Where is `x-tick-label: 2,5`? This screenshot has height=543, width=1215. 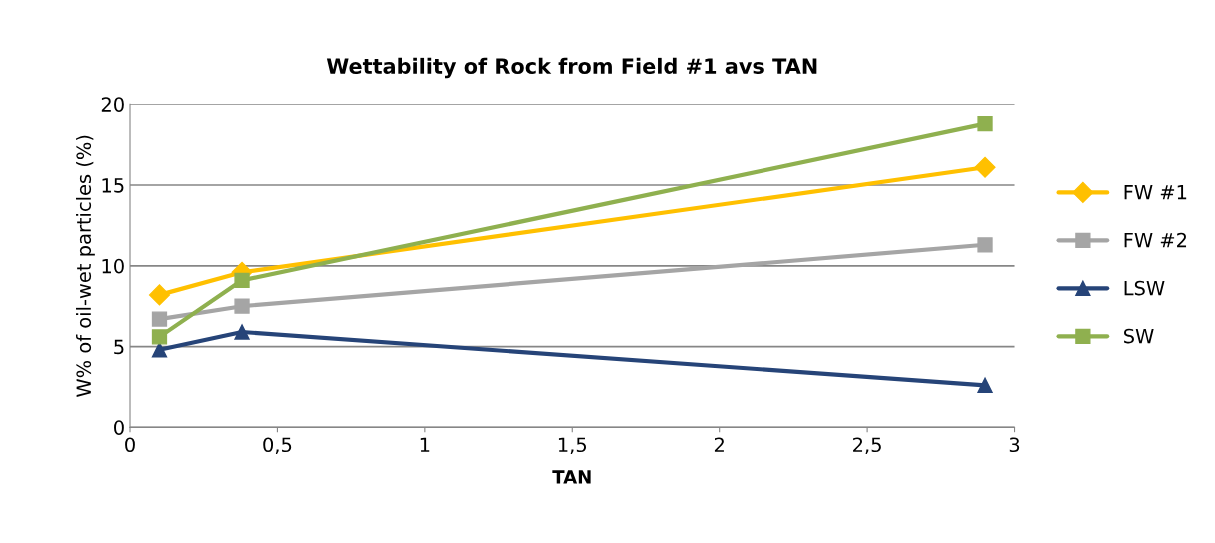 x-tick-label: 2,5 is located at coordinates (867, 446).